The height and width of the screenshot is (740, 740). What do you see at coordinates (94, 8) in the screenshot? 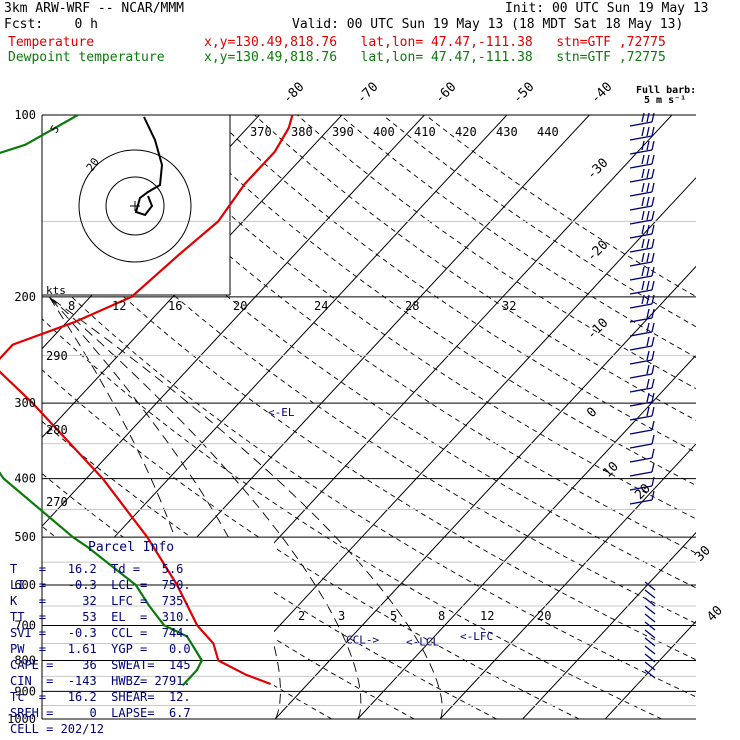
I see `model-title: 3km ARW-WRF -- NCAR/MMM` at bounding box center [94, 8].